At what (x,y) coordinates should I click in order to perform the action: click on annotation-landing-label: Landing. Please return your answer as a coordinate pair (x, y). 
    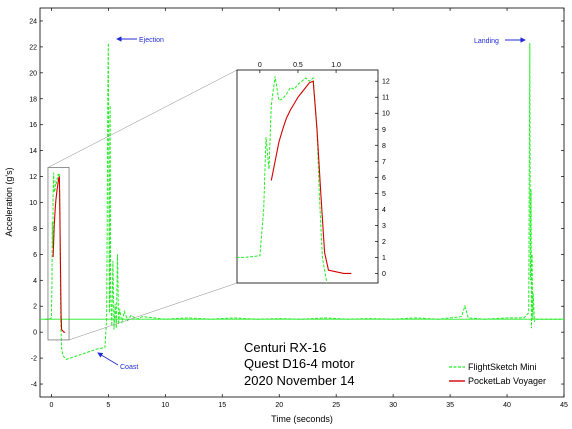
    Looking at the image, I should click on (486, 41).